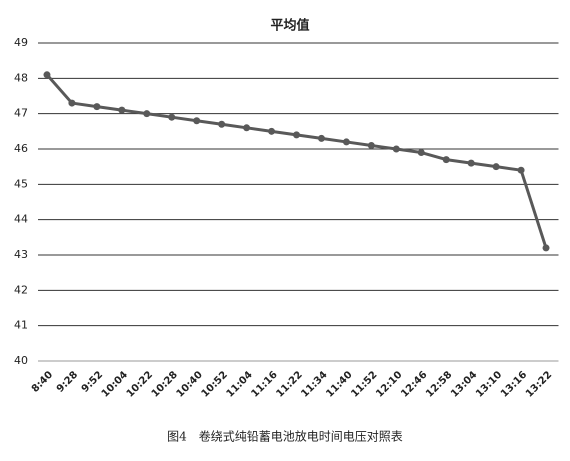  What do you see at coordinates (215, 384) in the screenshot?
I see `x-tick-label: 10:52` at bounding box center [215, 384].